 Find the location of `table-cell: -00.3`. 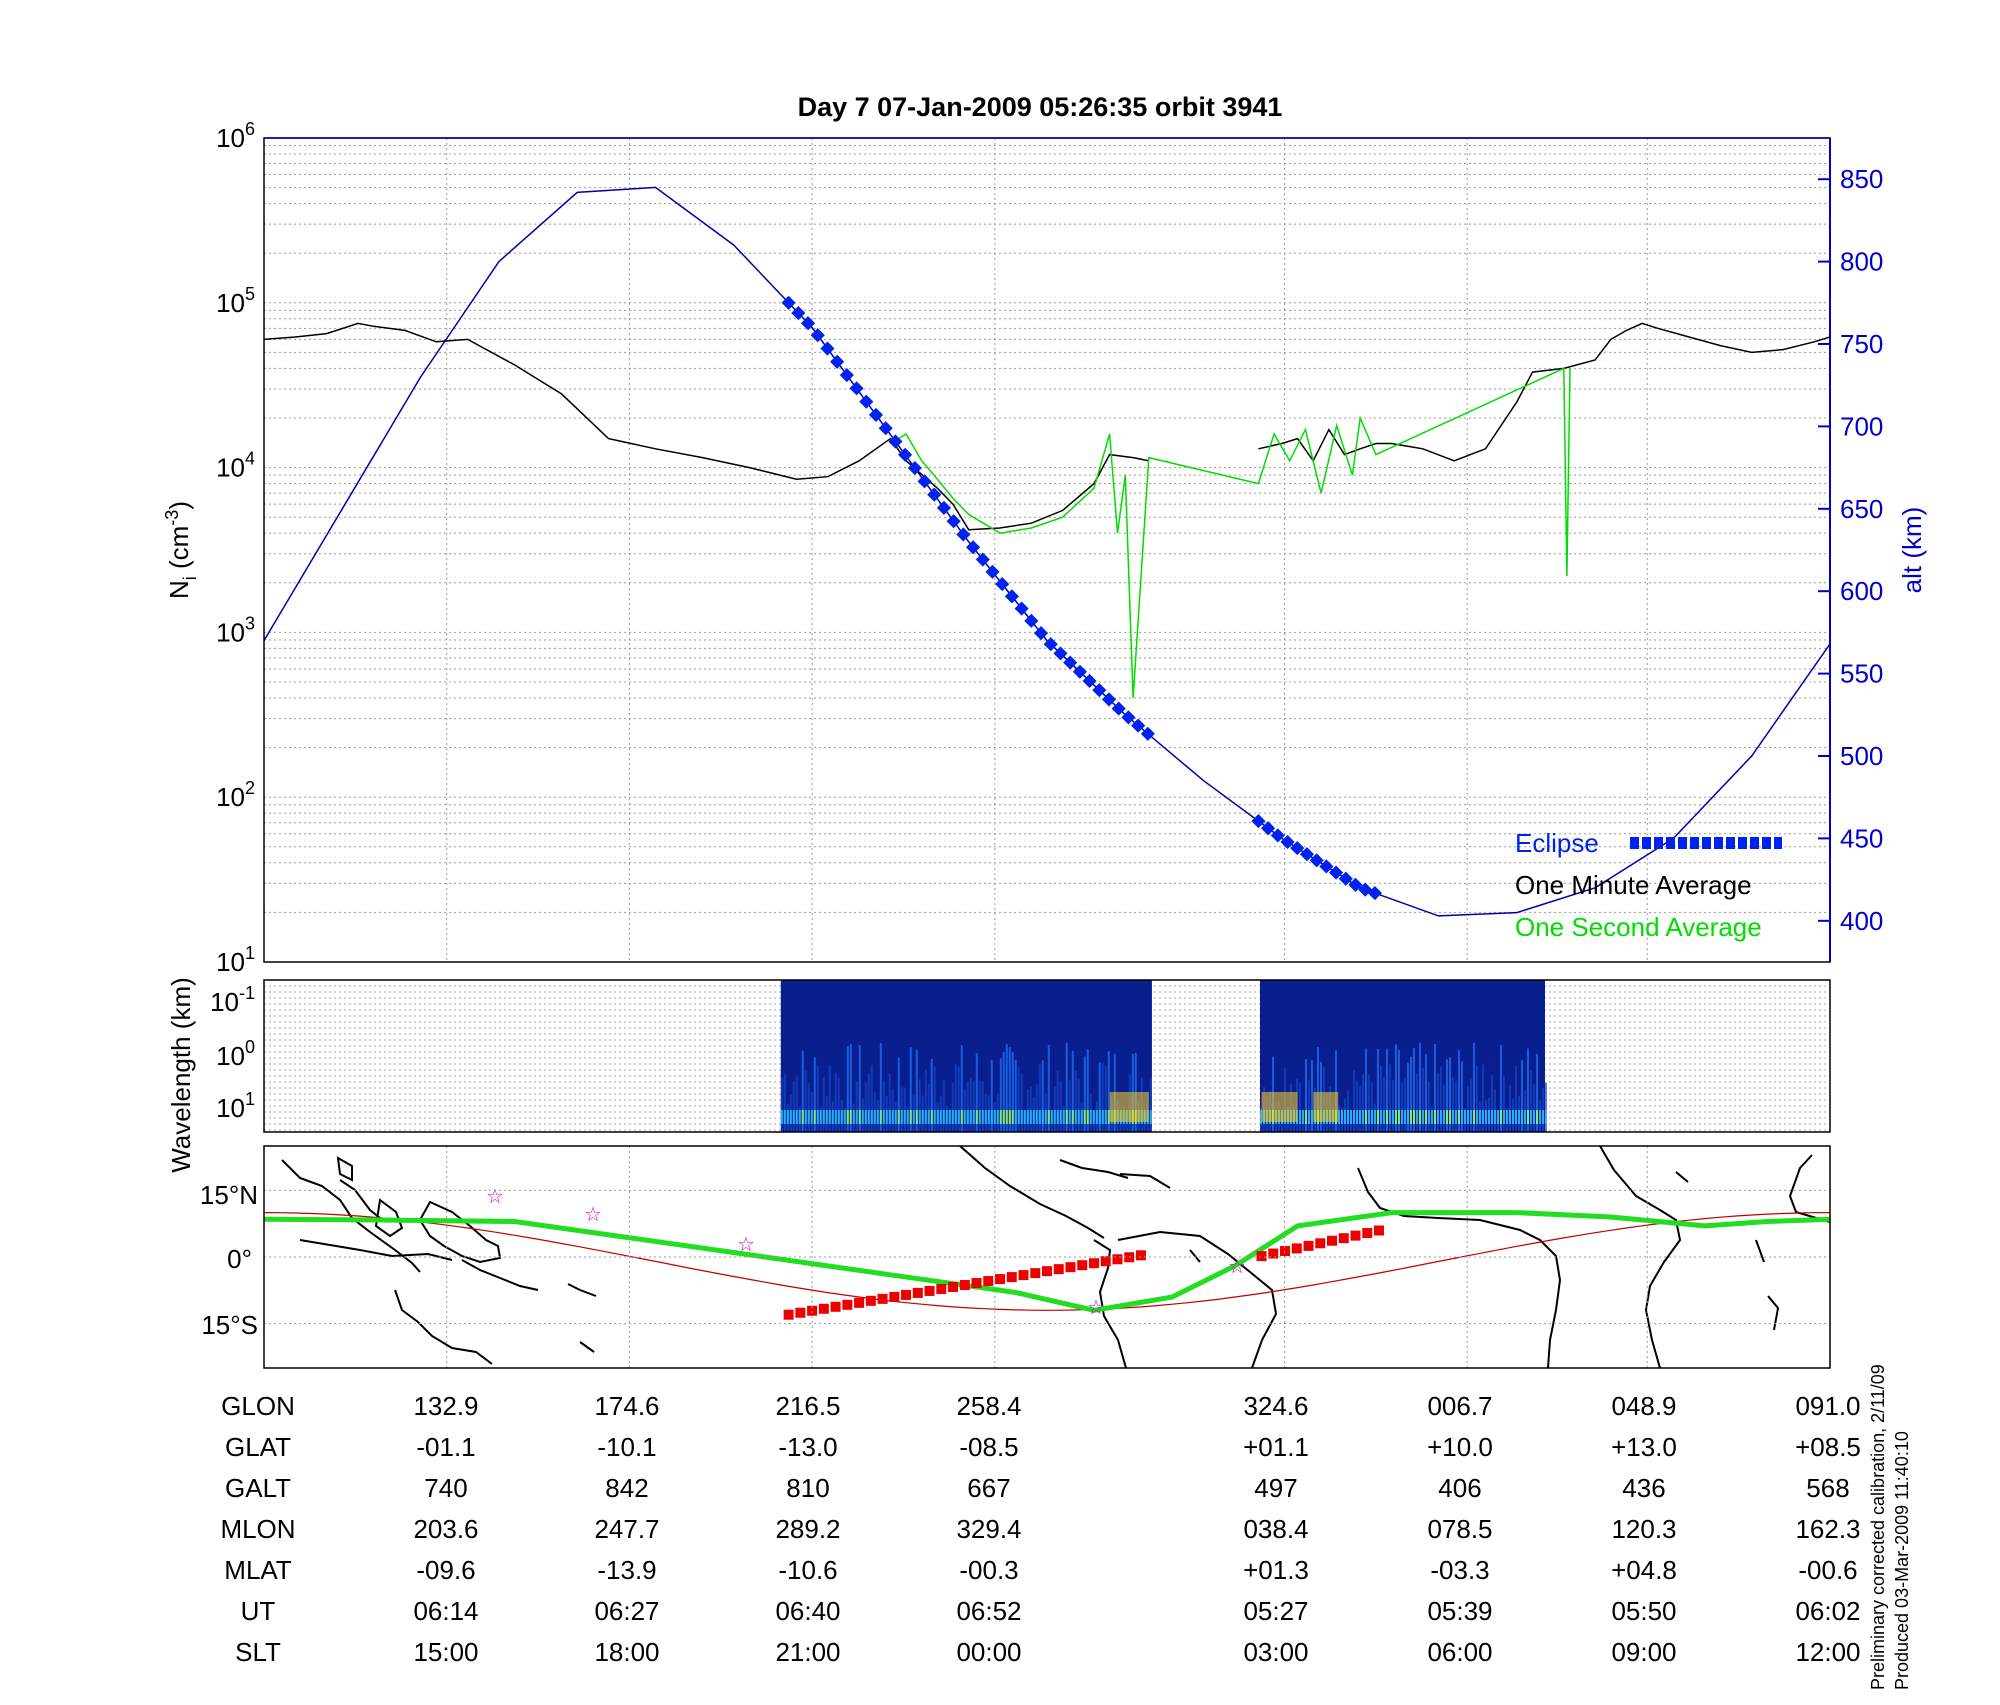

table-cell: -00.3 is located at coordinates (988, 1570).